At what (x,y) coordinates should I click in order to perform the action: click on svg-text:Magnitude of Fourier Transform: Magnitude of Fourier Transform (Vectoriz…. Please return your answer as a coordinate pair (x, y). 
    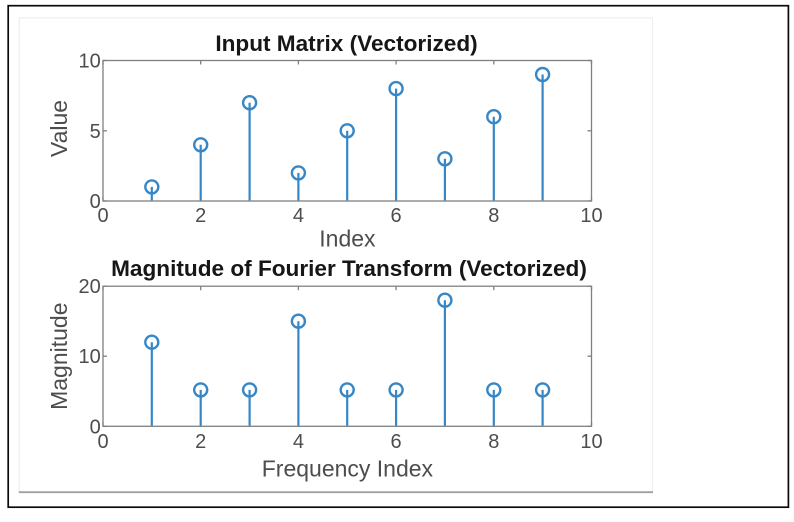
    Looking at the image, I should click on (349, 268).